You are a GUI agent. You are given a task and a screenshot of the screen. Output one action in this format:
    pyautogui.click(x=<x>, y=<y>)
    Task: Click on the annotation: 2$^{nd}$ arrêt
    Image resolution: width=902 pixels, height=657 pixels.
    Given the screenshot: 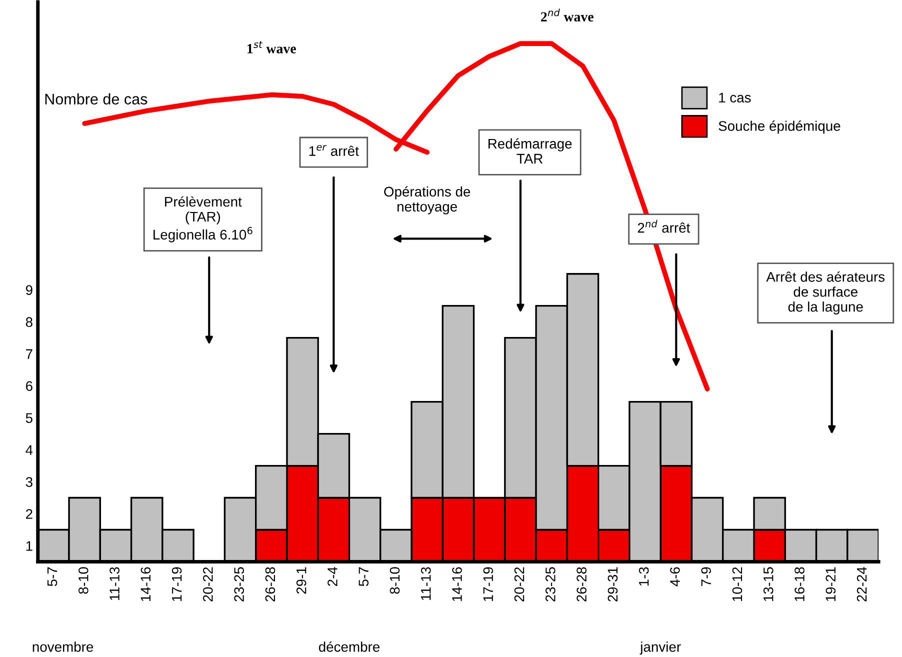 What is the action you would take?
    pyautogui.click(x=664, y=226)
    